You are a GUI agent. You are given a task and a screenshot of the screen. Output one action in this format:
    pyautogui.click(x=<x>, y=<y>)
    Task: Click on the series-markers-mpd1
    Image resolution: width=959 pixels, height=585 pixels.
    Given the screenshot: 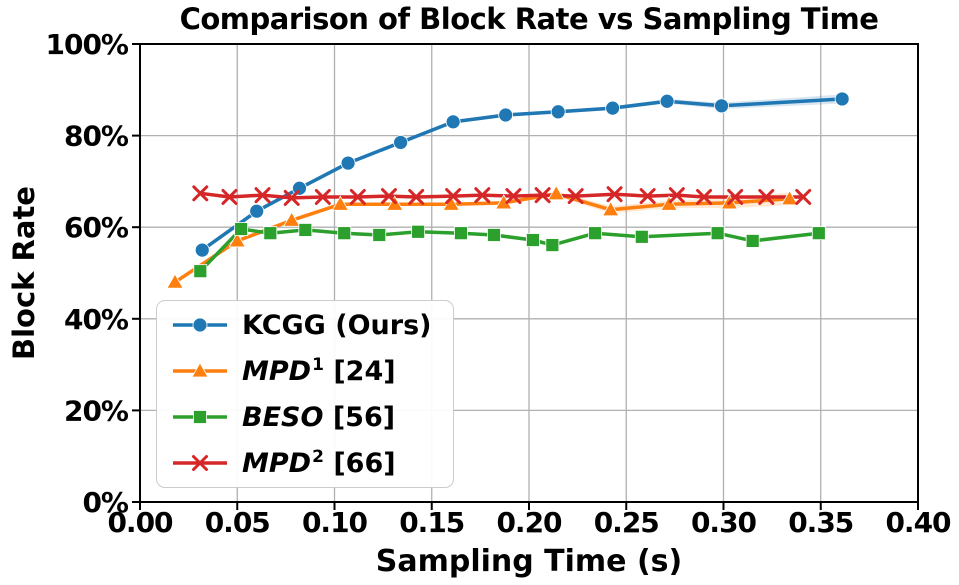 What is the action you would take?
    pyautogui.click(x=482, y=236)
    